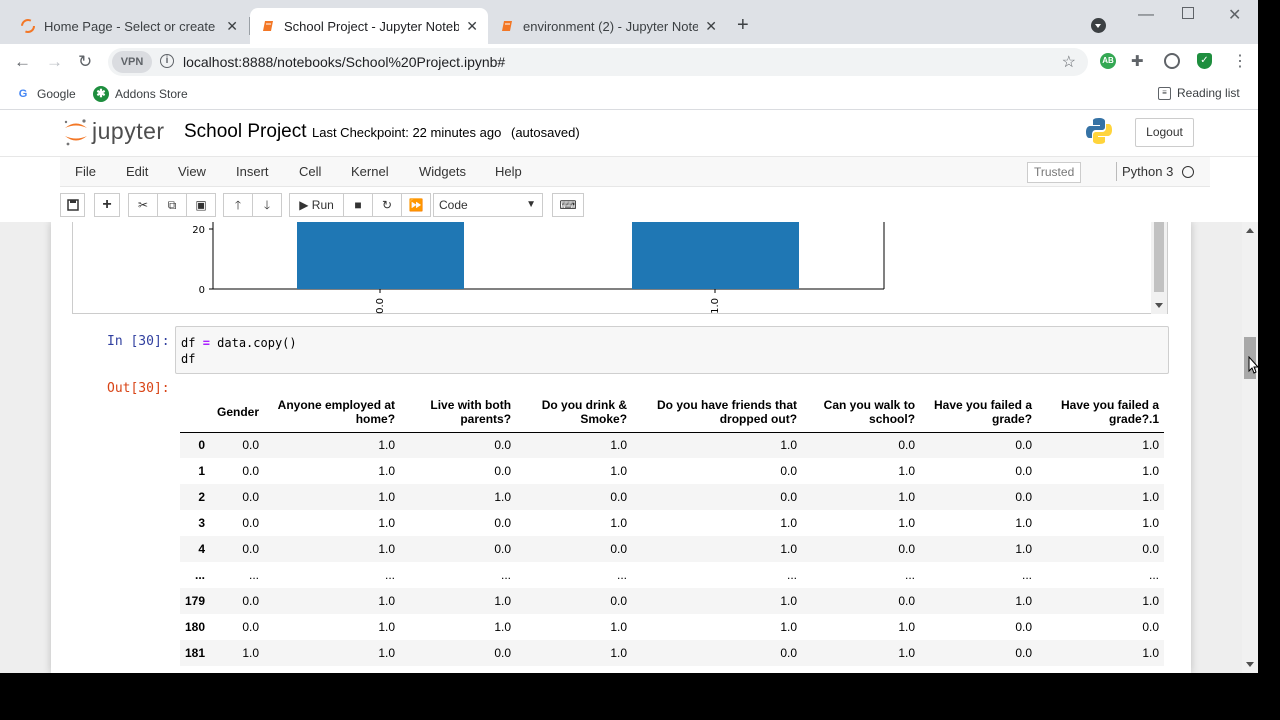 This screenshot has height=720, width=1280. I want to click on code-operator: =, so click(206, 343).